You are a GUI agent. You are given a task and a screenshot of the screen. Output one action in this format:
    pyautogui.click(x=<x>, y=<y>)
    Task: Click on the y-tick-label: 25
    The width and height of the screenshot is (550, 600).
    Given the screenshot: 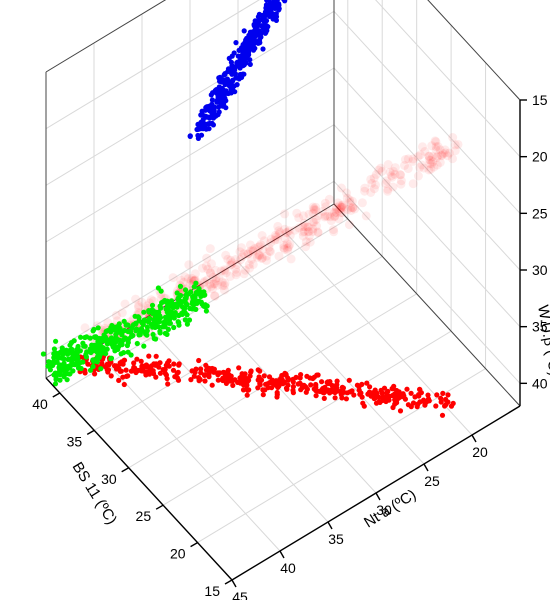 What is the action you would take?
    pyautogui.click(x=144, y=516)
    